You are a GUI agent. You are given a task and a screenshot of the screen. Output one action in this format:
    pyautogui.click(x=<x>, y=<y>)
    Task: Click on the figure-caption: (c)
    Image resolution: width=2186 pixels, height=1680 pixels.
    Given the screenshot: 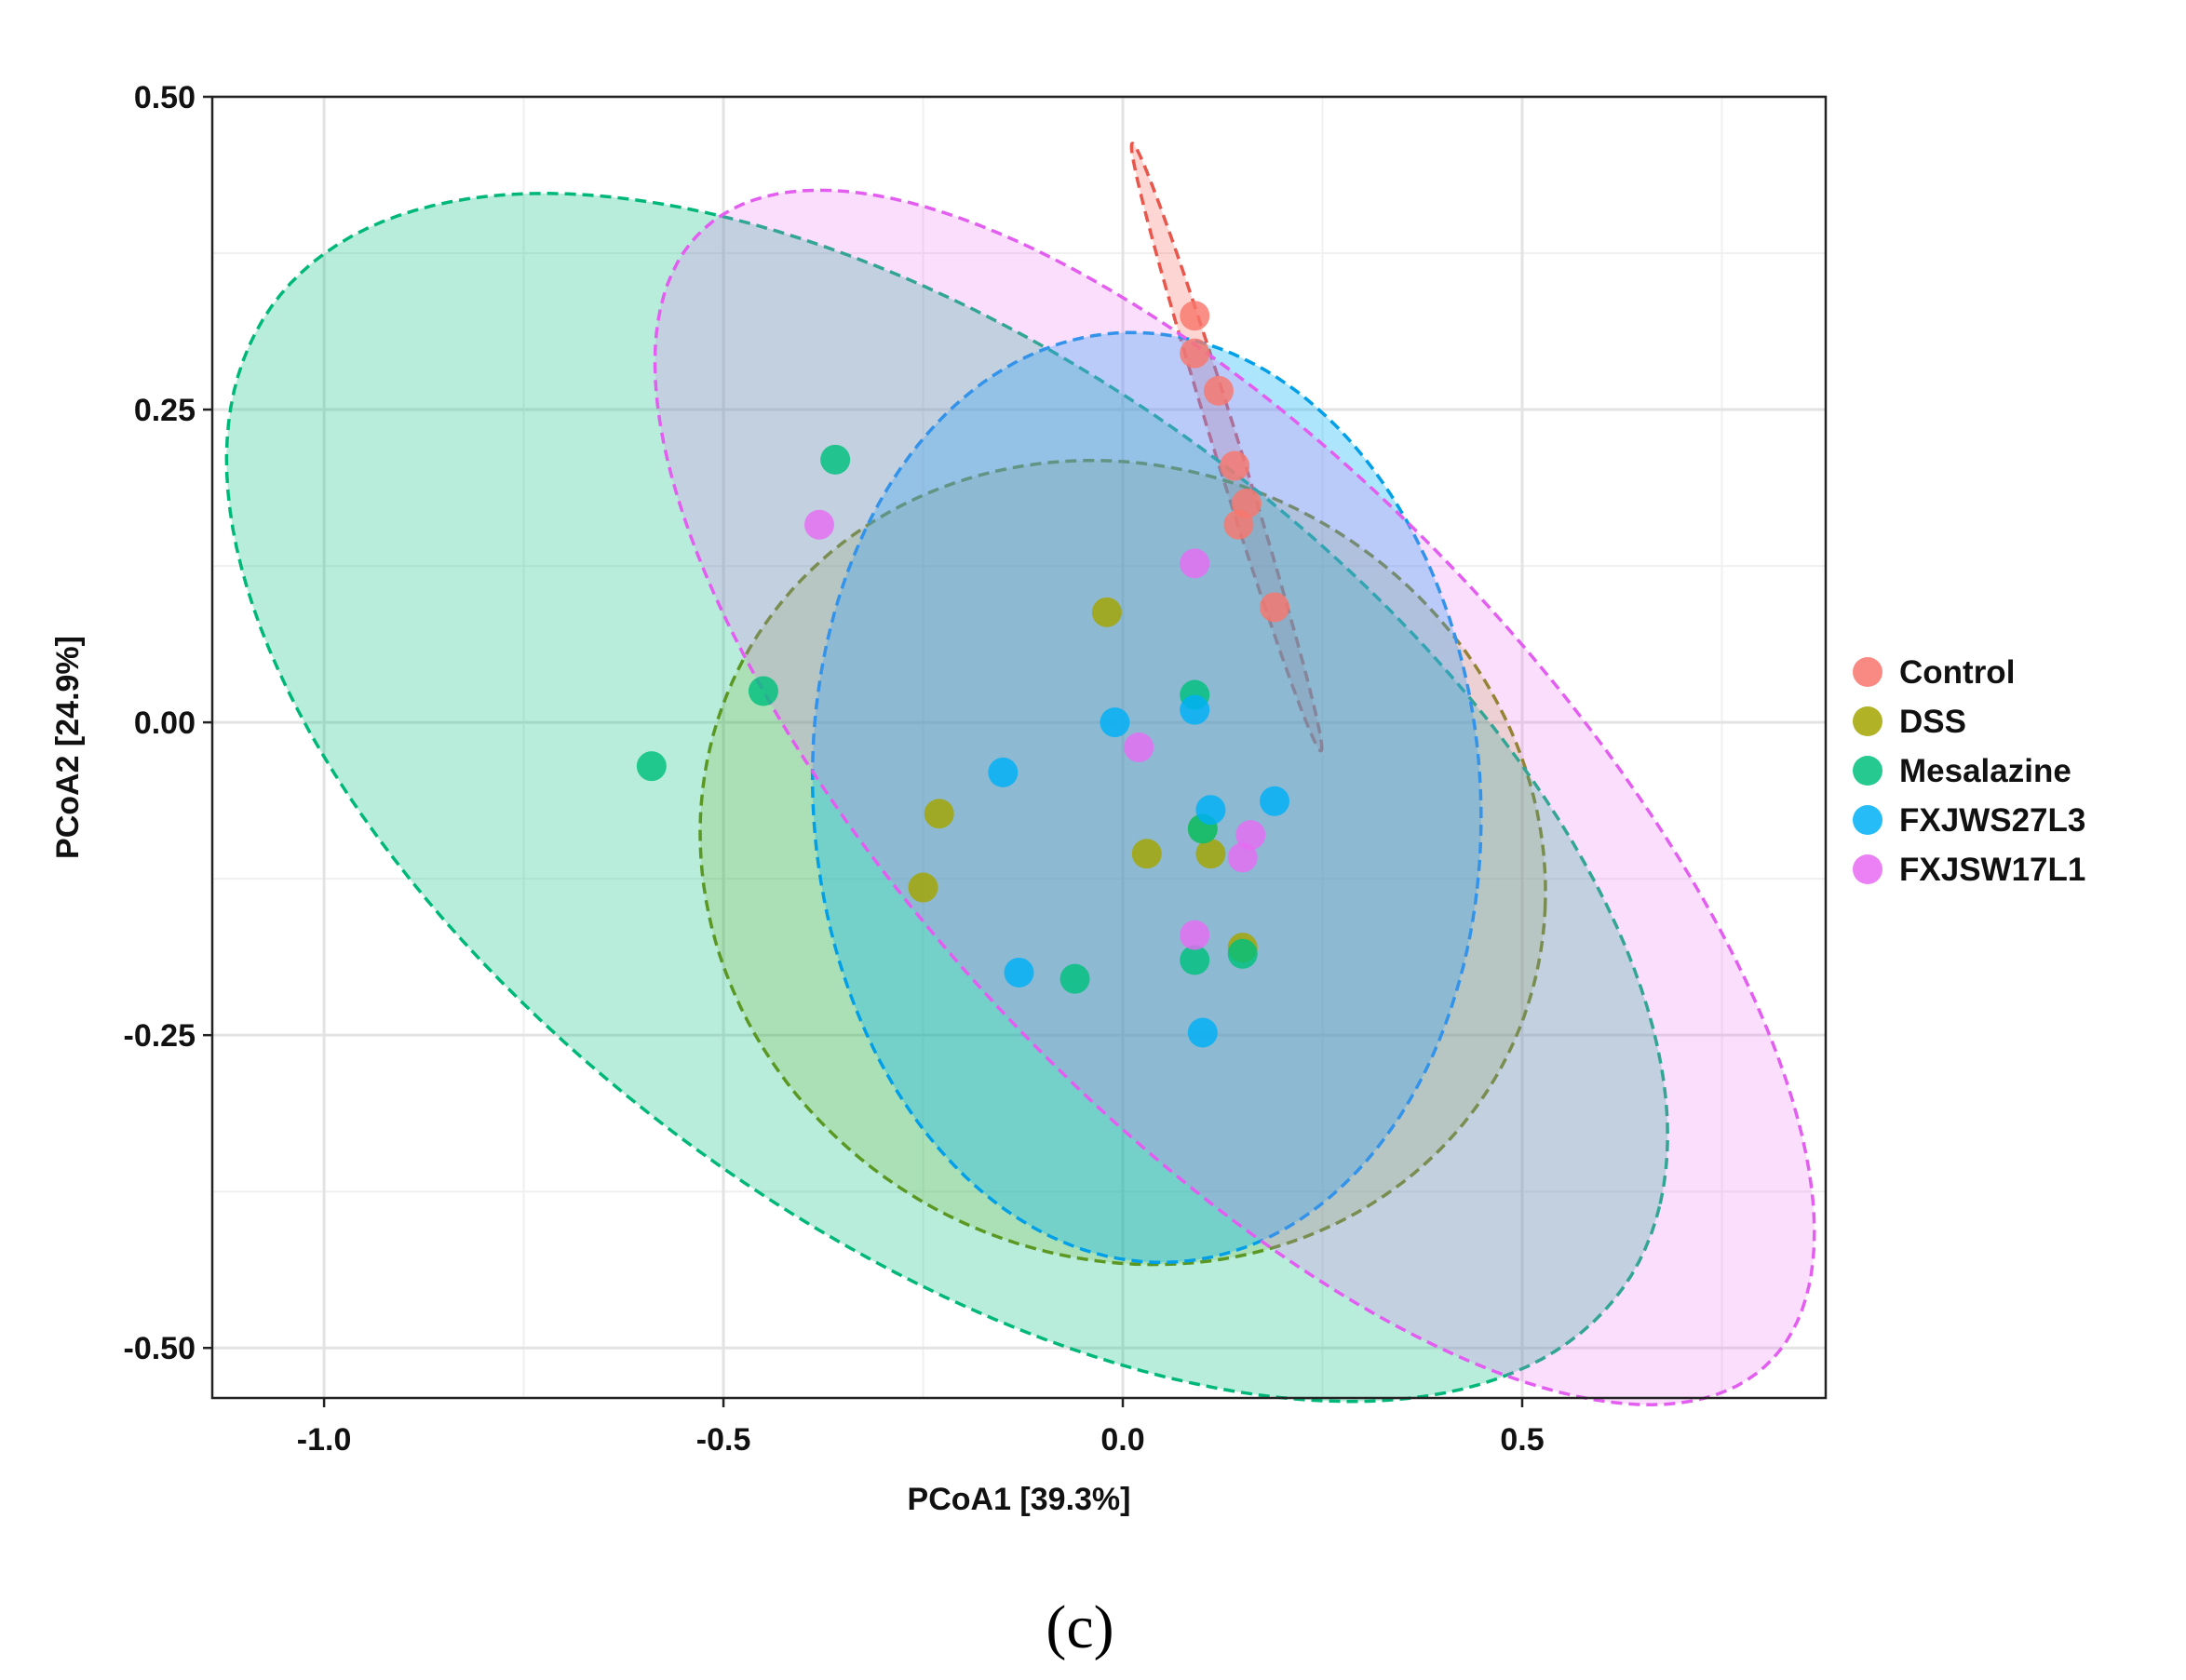 What is the action you would take?
    pyautogui.click(x=1079, y=1627)
    